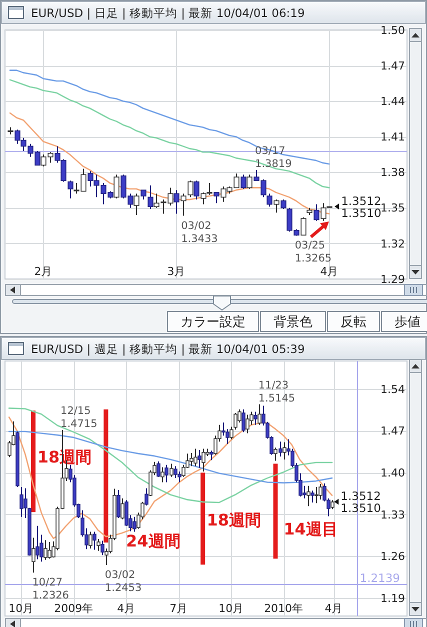 This screenshot has width=427, height=627. What do you see at coordinates (360, 508) in the screenshot?
I see `annotation: 1.3510` at bounding box center [360, 508].